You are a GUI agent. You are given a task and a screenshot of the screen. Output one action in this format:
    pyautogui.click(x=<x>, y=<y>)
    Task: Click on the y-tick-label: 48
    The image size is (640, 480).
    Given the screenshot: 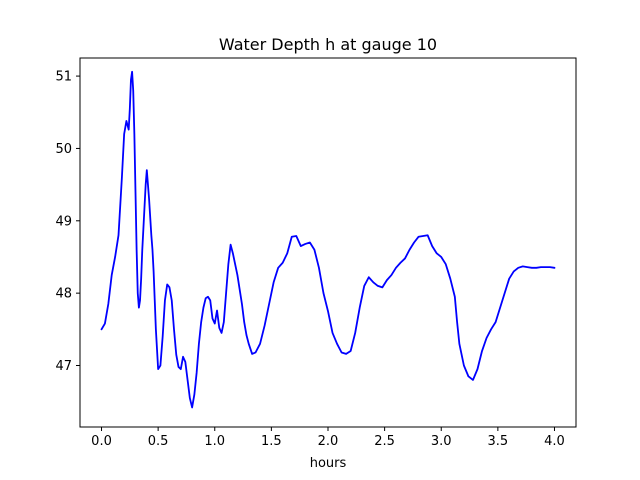 What is the action you would take?
    pyautogui.click(x=63, y=294)
    